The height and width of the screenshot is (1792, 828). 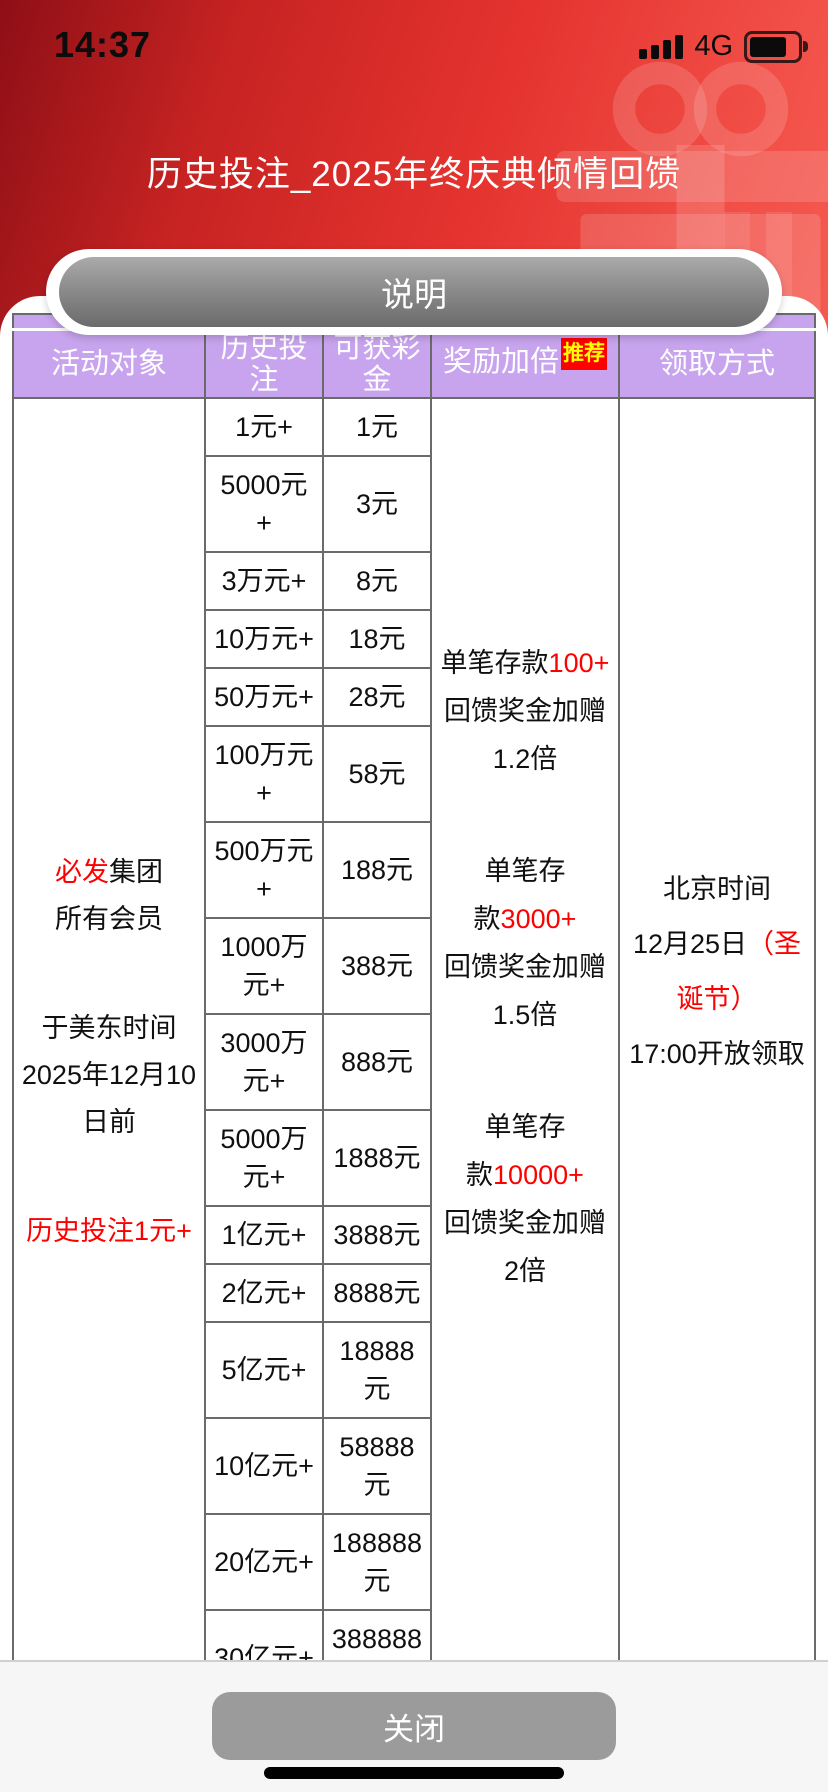 I want to click on bet-amount-cell: 100万元 +, so click(x=263, y=773).